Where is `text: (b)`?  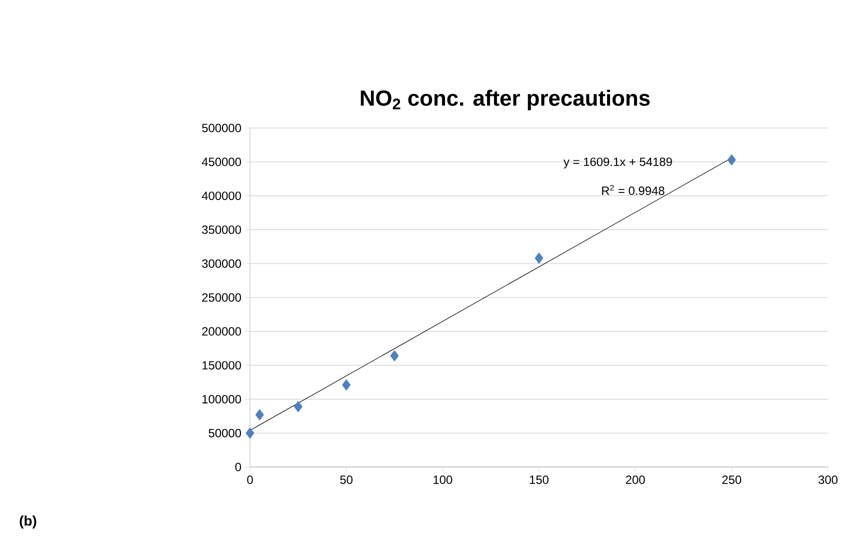
text: (b) is located at coordinates (28, 521).